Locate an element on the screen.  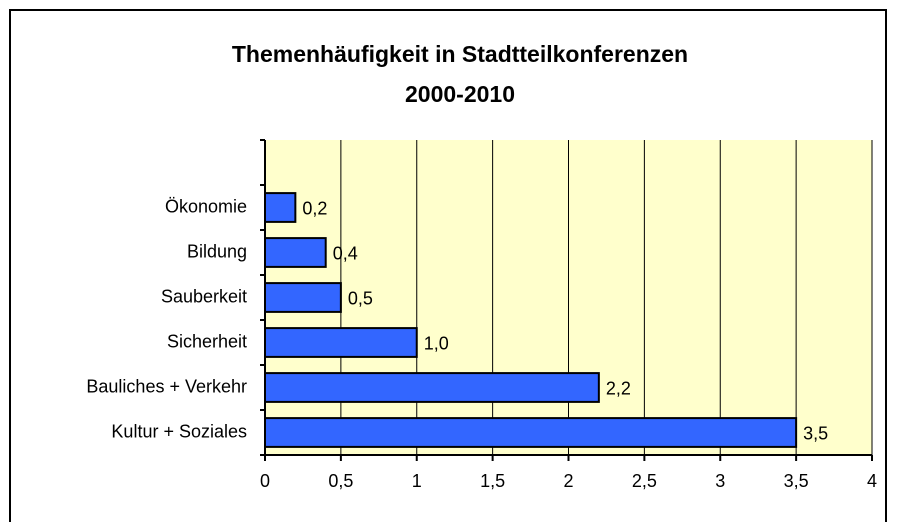
chart-title: Themenhäufigkeit in Stadtteilkonferenzen is located at coordinates (460, 54).